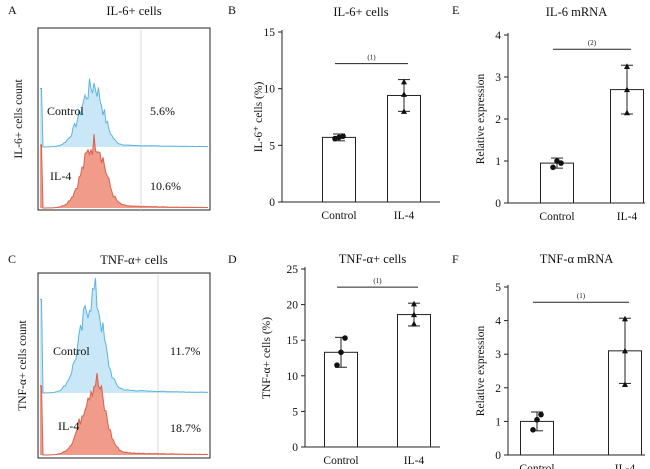  What do you see at coordinates (23, 364) in the screenshot?
I see `histogram-y-axis-label: TNF-α+ cells count` at bounding box center [23, 364].